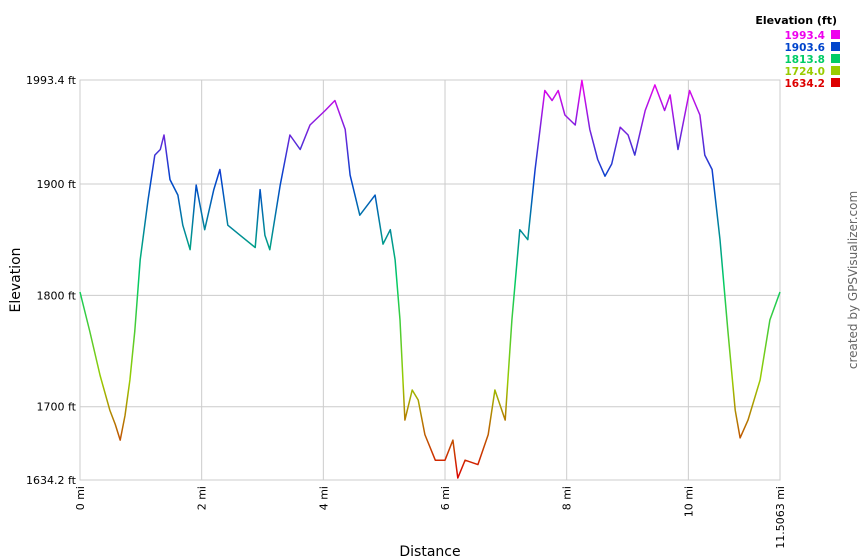  I want to click on x-tick-label: 6 mi, so click(445, 498).